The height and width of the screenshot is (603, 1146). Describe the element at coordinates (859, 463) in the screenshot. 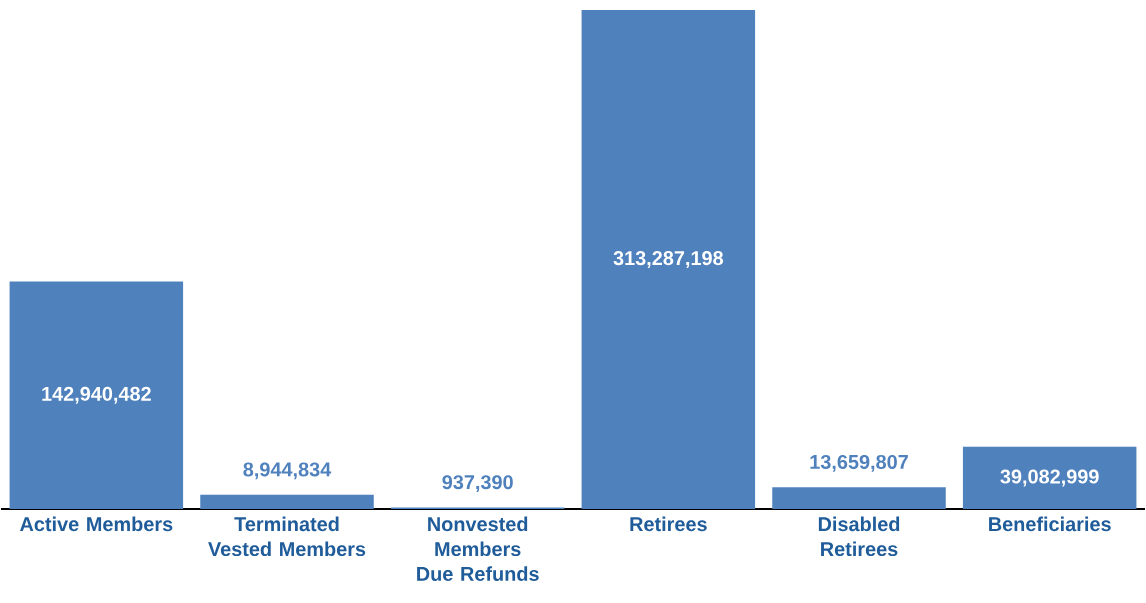

I see `data-label: 13,659,807` at that location.